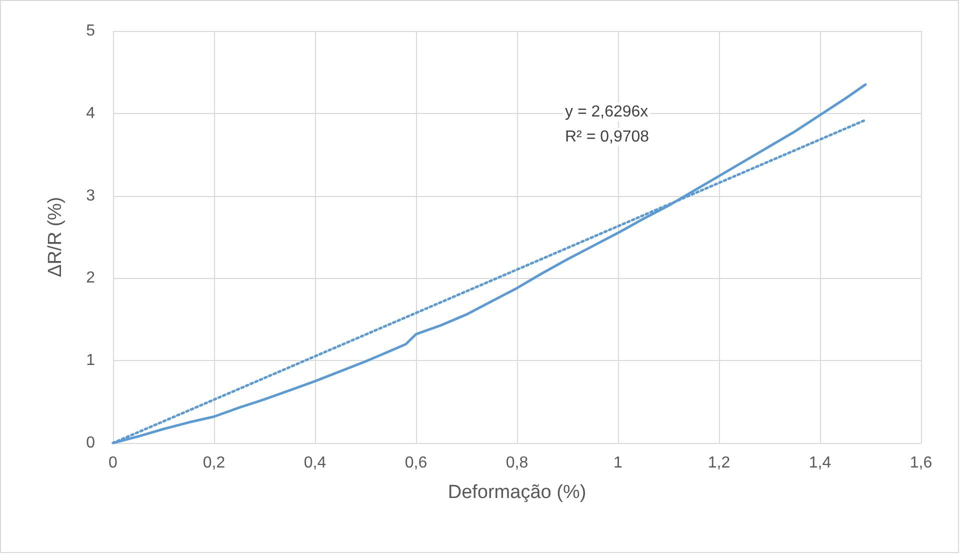 Image resolution: width=960 pixels, height=554 pixels. What do you see at coordinates (921, 463) in the screenshot?
I see `x-tick-label: 1,6` at bounding box center [921, 463].